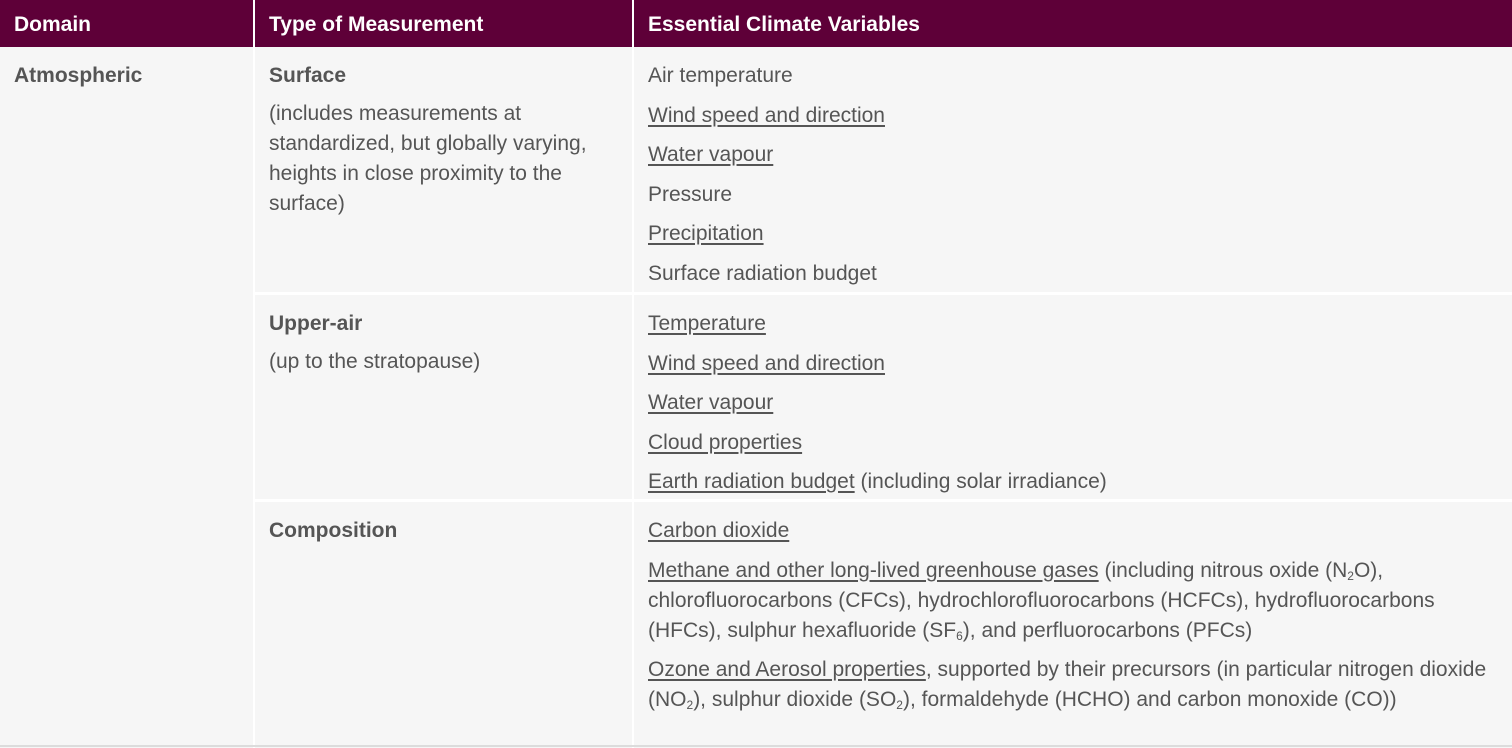 The width and height of the screenshot is (1512, 748). Describe the element at coordinates (443, 395) in the screenshot. I see `type-cell-upper-air: Upper-air (up to the stratopause)` at that location.